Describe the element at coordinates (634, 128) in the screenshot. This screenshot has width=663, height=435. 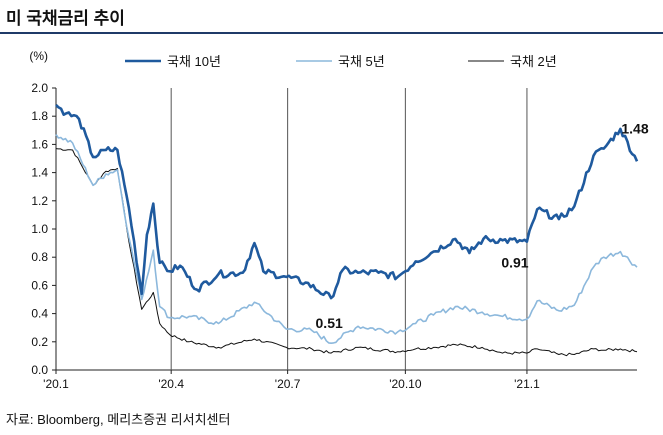
I see `annotation-label: 1.48` at that location.